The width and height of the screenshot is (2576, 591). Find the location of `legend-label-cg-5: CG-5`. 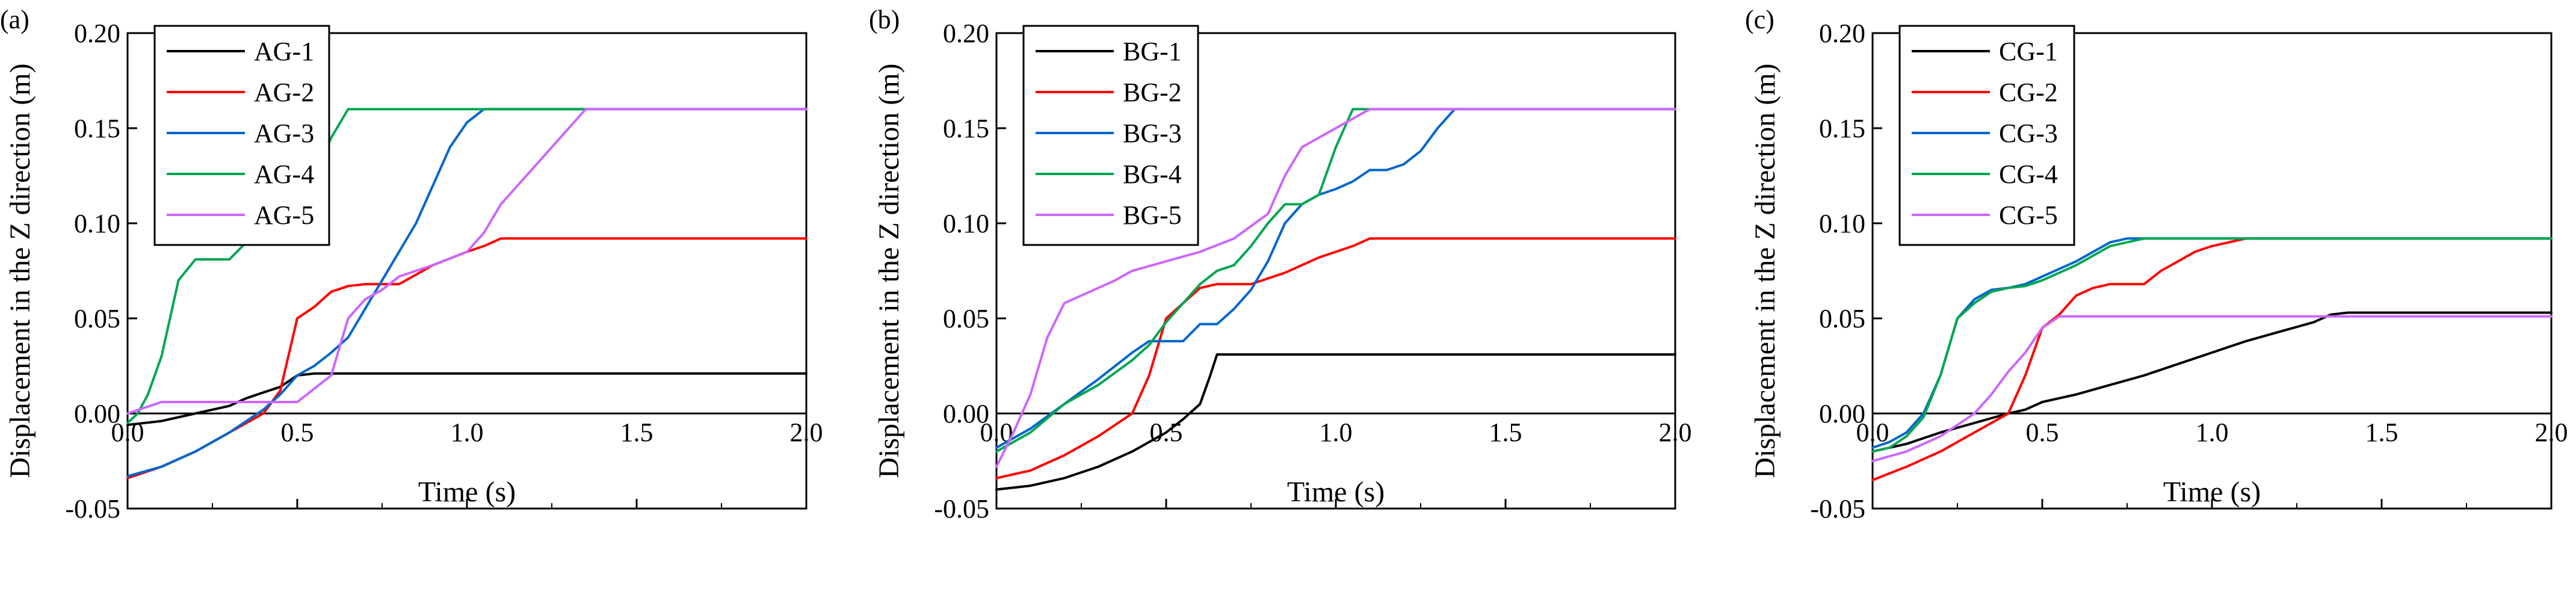

legend-label-cg-5: CG-5 is located at coordinates (2028, 215).